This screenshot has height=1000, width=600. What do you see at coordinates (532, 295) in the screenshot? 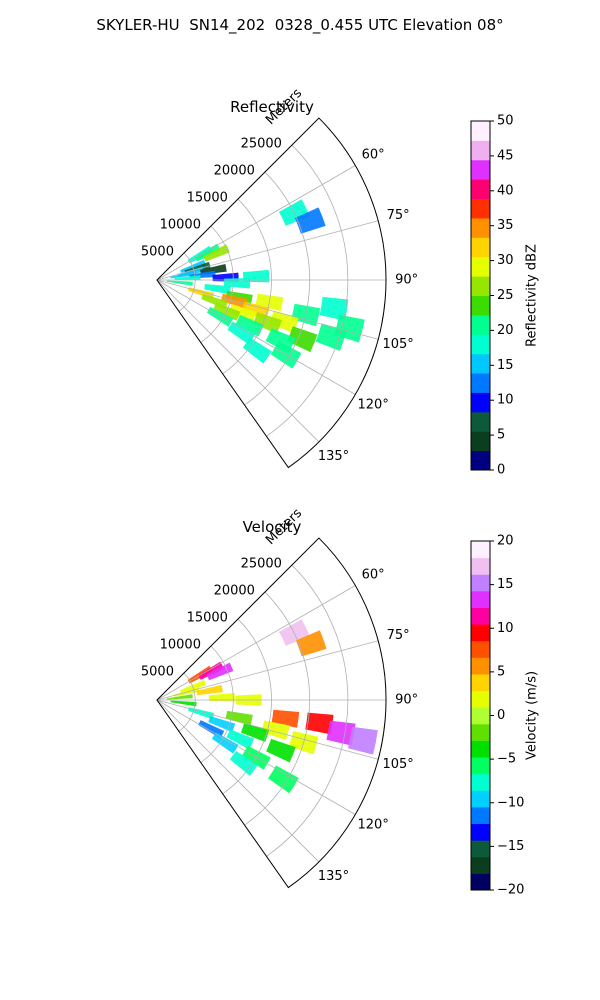
I see `colorbar-label: Reflectivity dBZ` at bounding box center [532, 295].